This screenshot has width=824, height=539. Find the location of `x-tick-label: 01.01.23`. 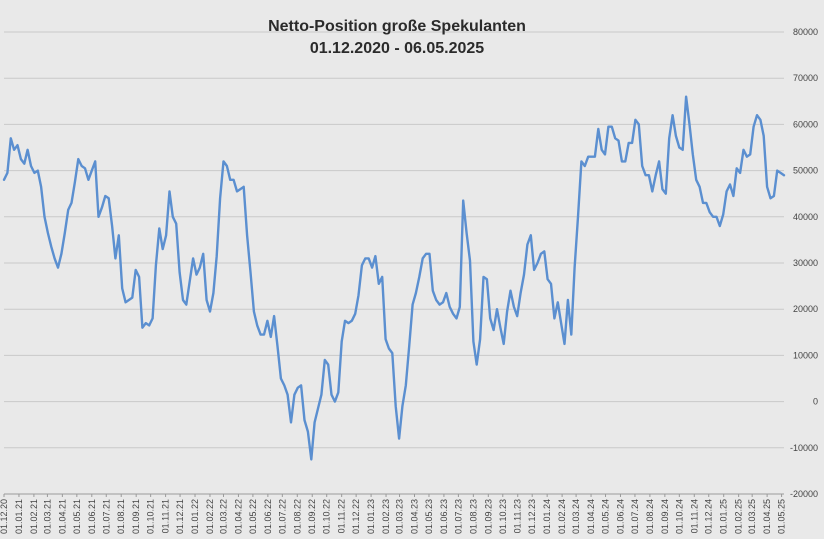

x-tick-label: 01.01.23 is located at coordinates (371, 516).